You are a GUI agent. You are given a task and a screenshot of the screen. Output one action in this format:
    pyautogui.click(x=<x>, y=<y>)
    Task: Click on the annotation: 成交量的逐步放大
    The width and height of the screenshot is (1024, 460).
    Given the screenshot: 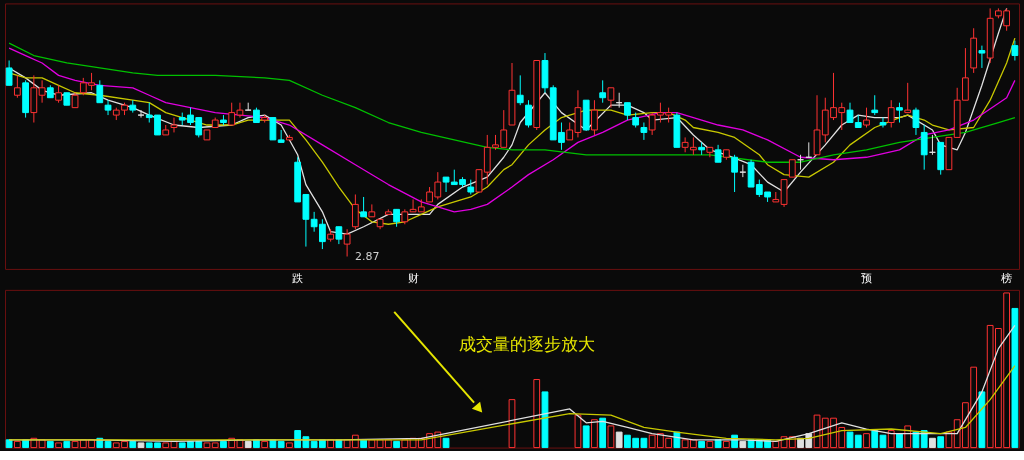 What is the action you would take?
    pyautogui.click(x=527, y=343)
    